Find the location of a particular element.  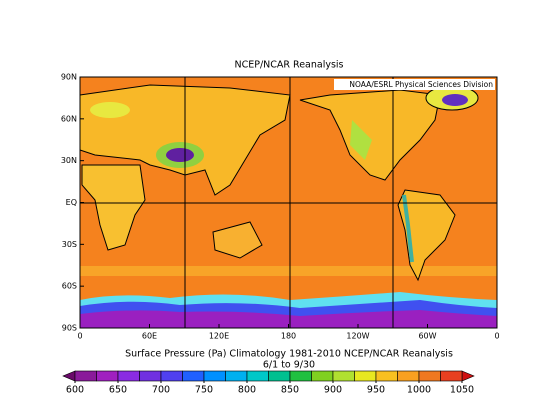

colorbar-label: 800 is located at coordinates (247, 390).